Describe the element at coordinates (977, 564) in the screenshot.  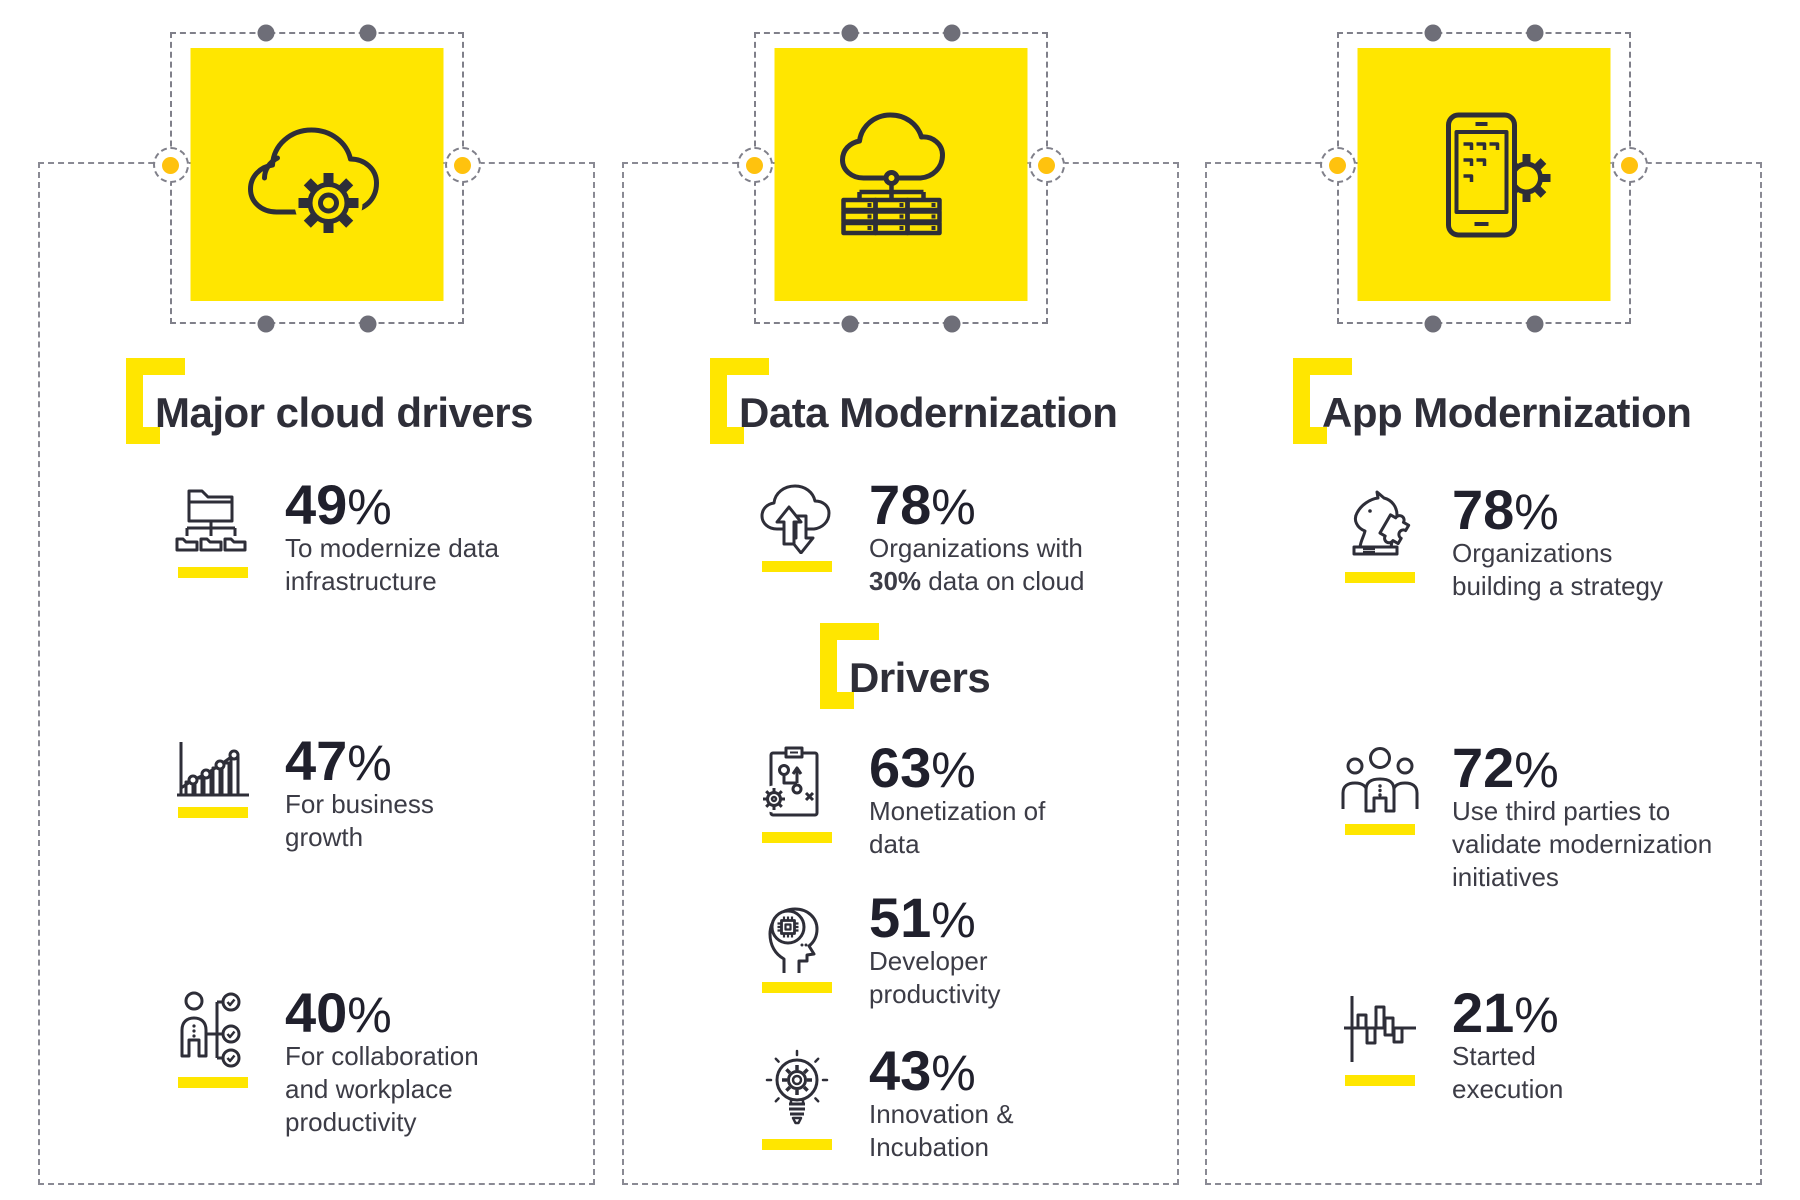
I see `stat-description: Organizations with 30% data on cloud` at that location.